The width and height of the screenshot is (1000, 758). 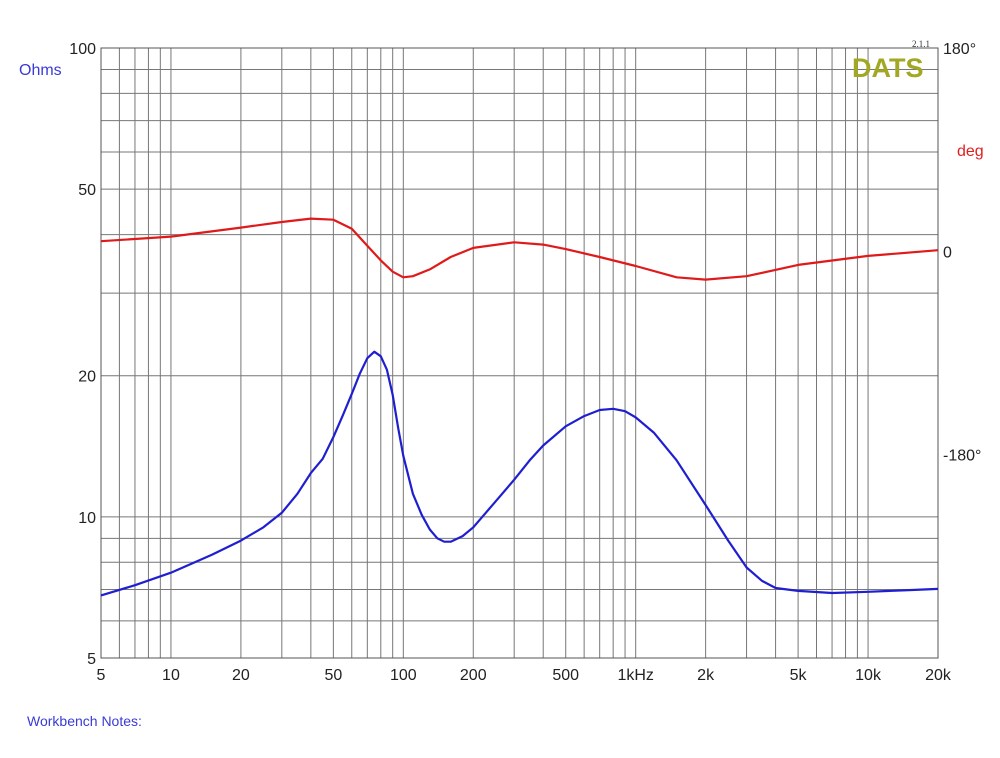 What do you see at coordinates (947, 252) in the screenshot?
I see `y-right-tick-label: 0` at bounding box center [947, 252].